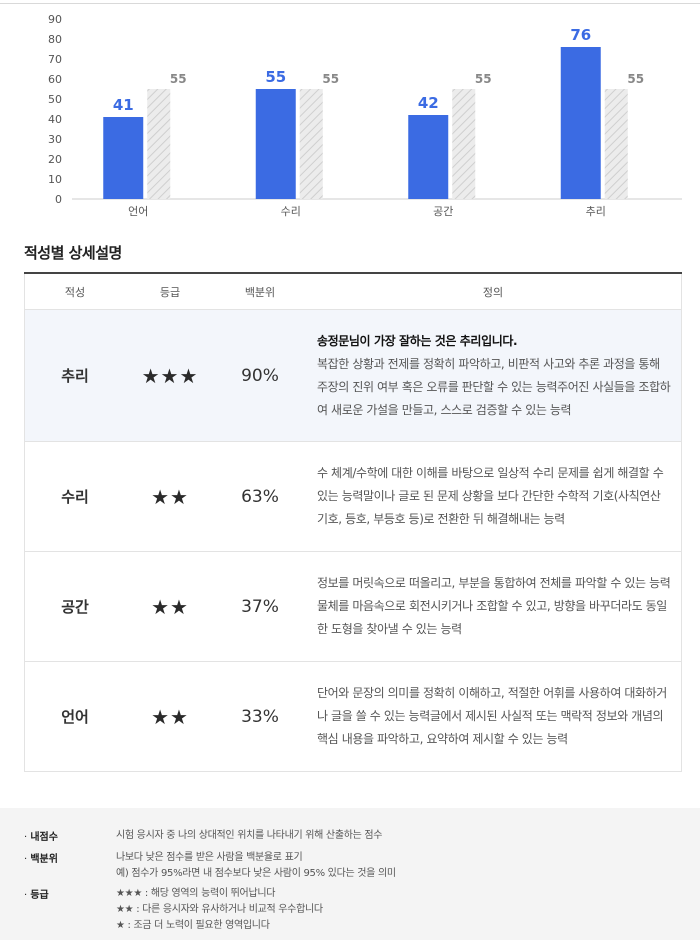  Describe the element at coordinates (138, 211) in the screenshot. I see `x-tick-label: 언어` at that location.